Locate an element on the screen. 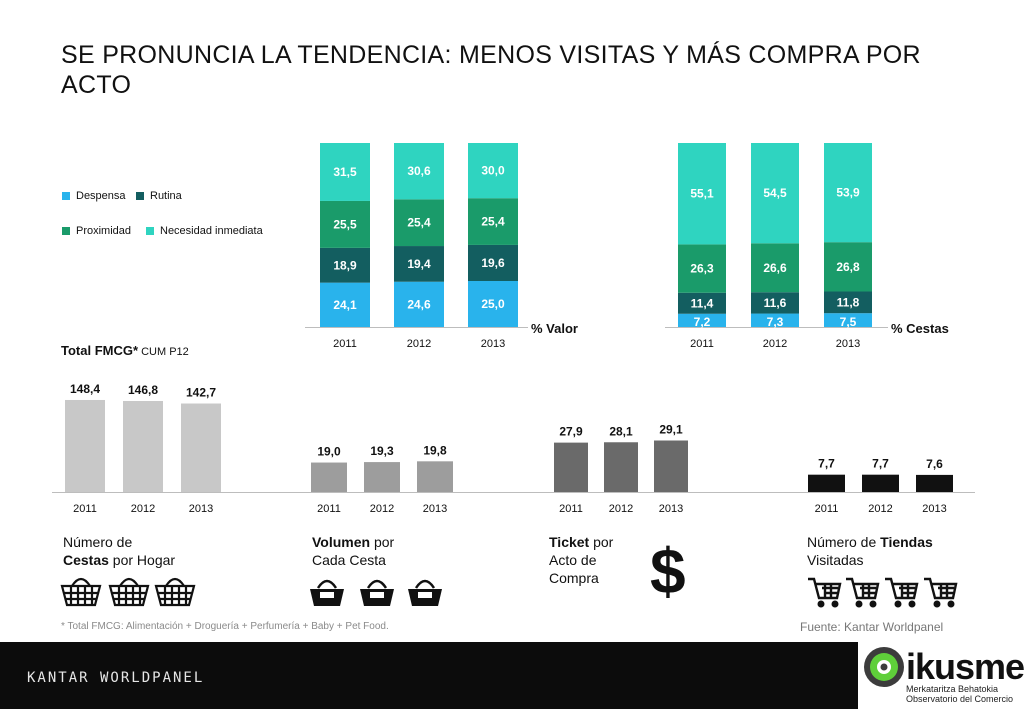 This screenshot has width=1024, height=709. data-label: 26,3 is located at coordinates (702, 269).